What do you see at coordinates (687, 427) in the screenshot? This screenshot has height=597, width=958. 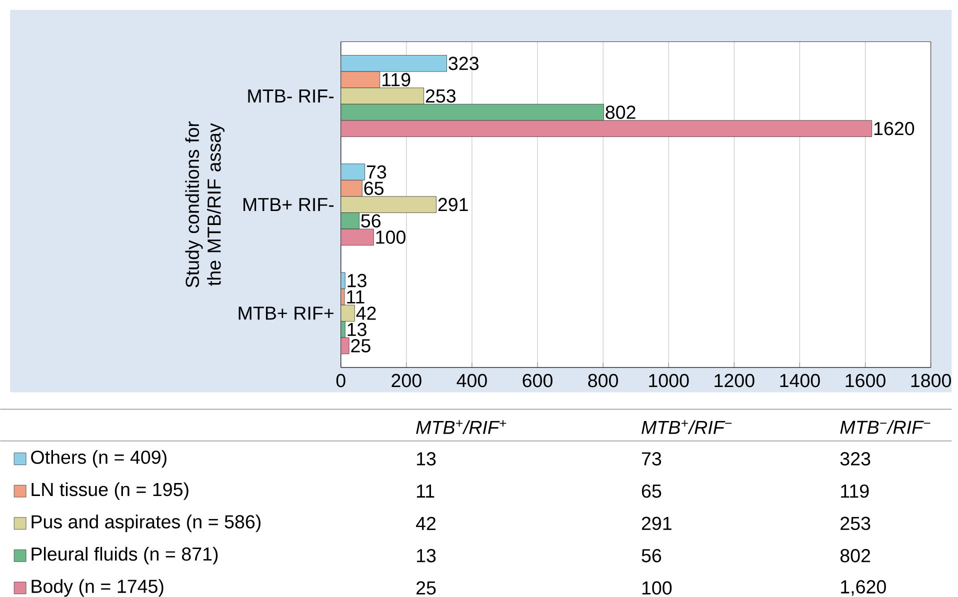 I see `text: MTB$^{+}$/RIF$^{−}$` at bounding box center [687, 427].